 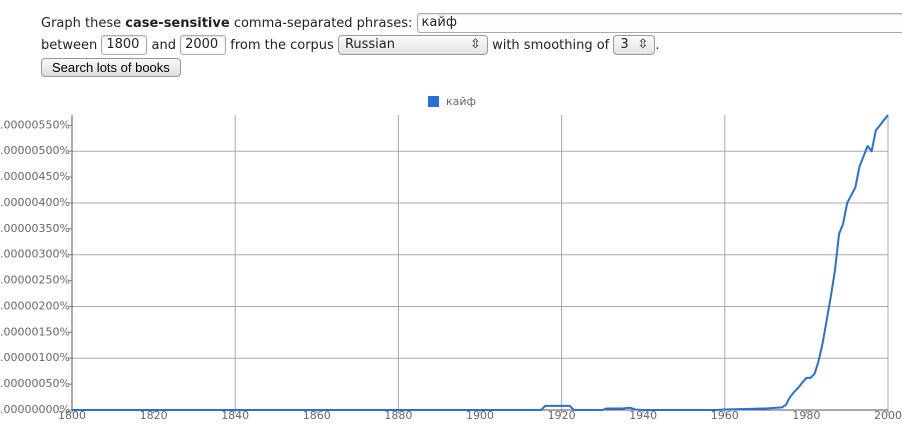 What do you see at coordinates (203, 45) in the screenshot?
I see `end-year-input: 2000` at bounding box center [203, 45].